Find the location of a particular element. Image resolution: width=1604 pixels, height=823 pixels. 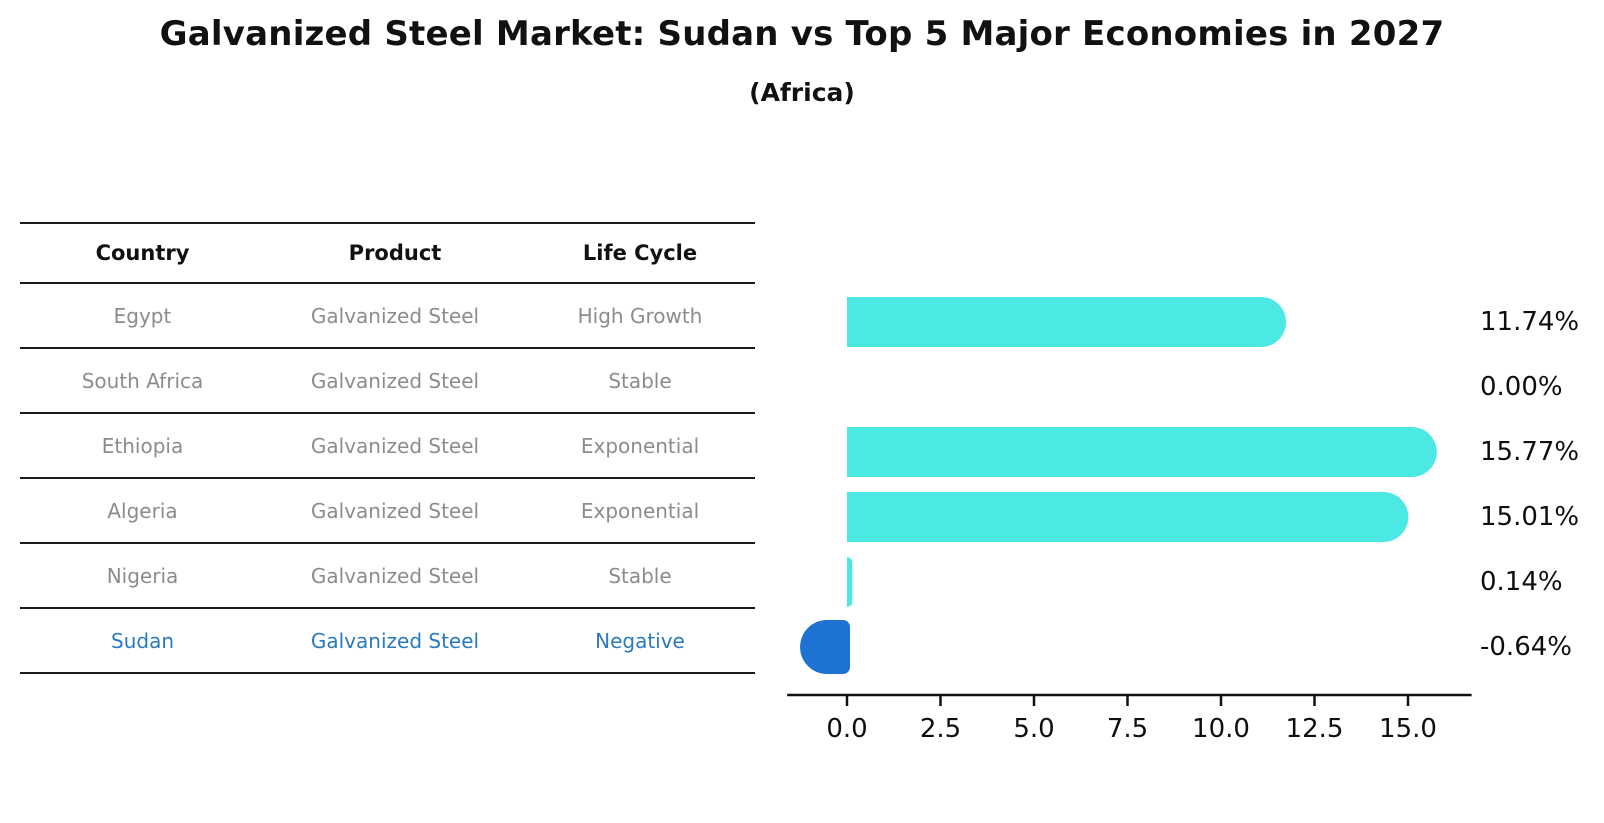

x-tick-label: 2.5 is located at coordinates (940, 729).